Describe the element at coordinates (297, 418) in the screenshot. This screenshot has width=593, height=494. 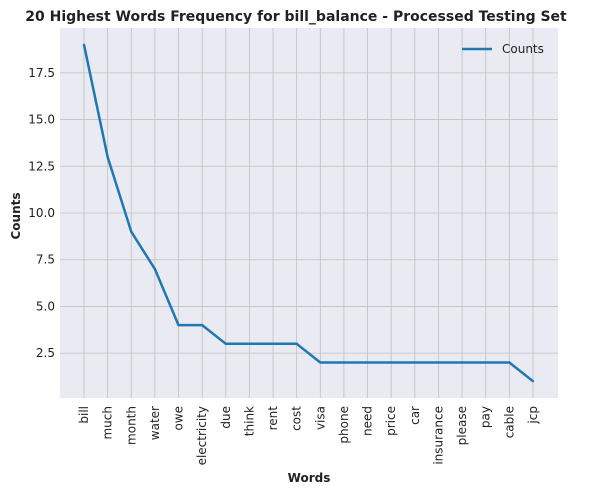
I see `x-tick-label: cost` at that location.